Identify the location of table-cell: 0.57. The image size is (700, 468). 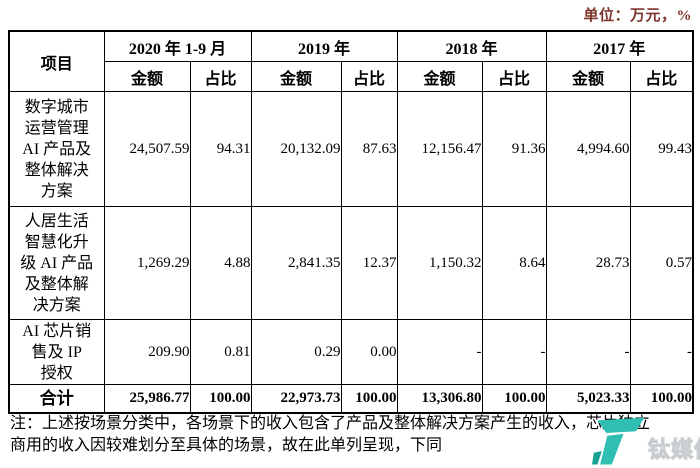
(661, 263).